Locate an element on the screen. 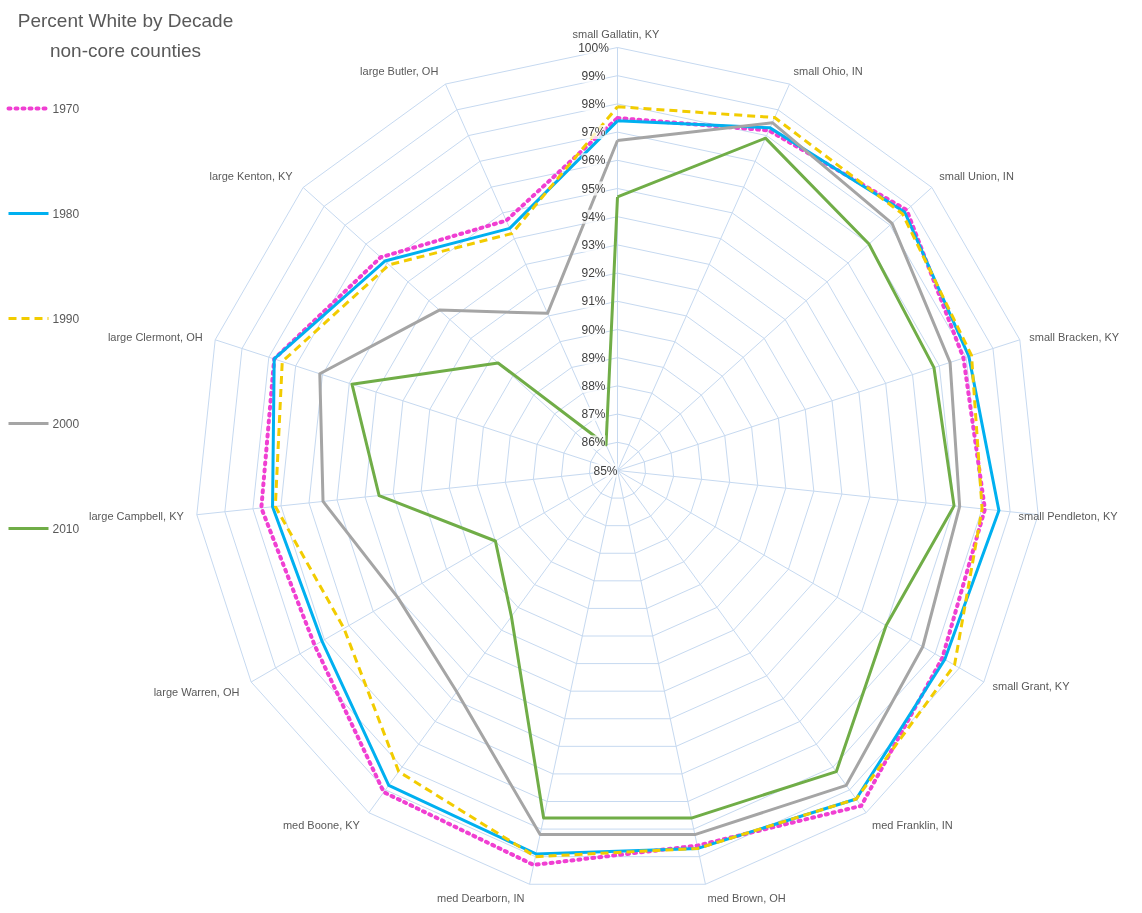 This screenshot has width=1142, height=913. y-tick-label: 98% is located at coordinates (593, 103).